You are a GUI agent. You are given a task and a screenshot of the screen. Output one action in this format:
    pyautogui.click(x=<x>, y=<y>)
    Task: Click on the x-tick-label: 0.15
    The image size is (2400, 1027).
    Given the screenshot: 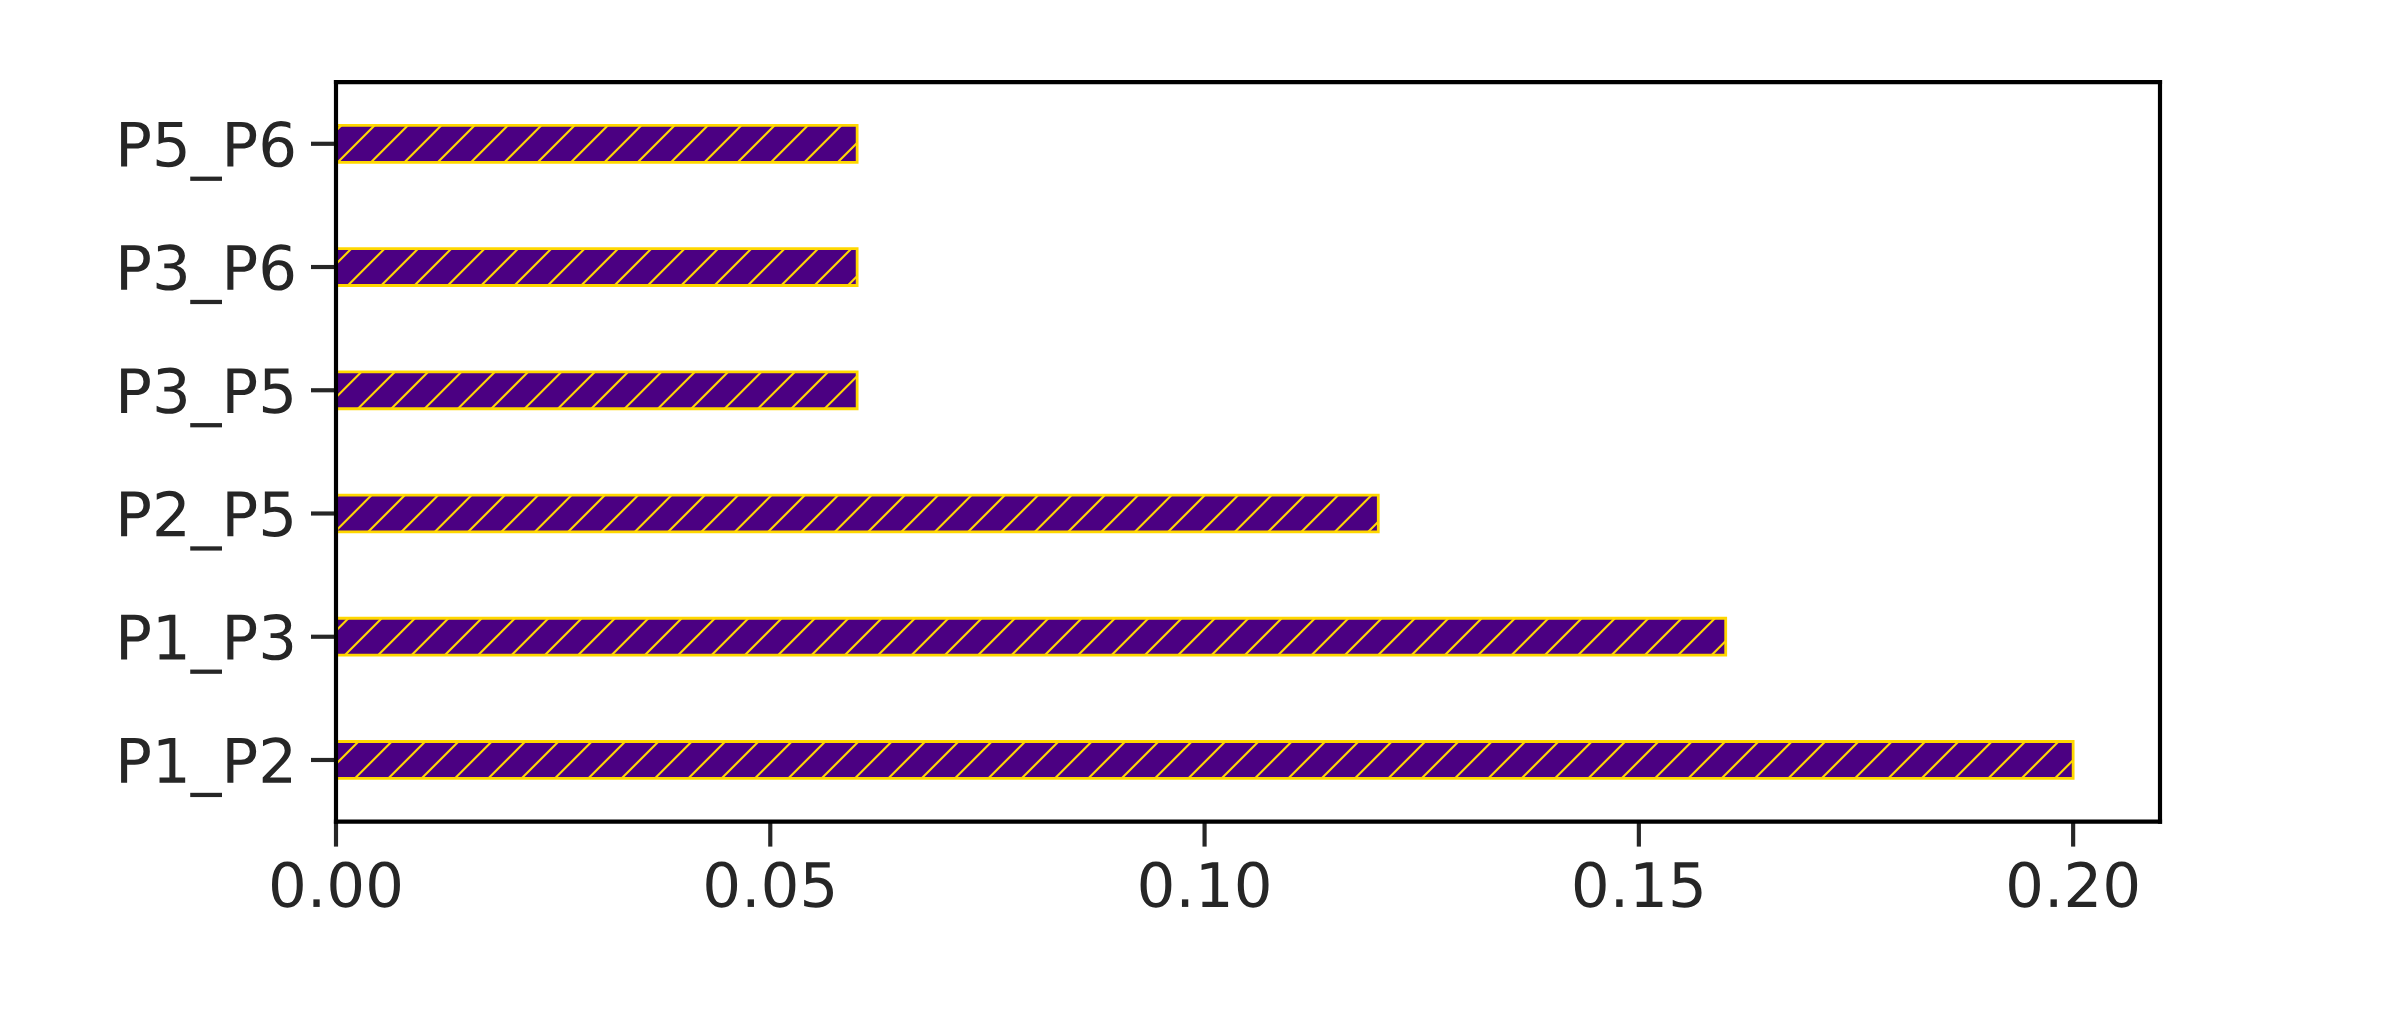 What is the action you would take?
    pyautogui.click(x=1638, y=884)
    